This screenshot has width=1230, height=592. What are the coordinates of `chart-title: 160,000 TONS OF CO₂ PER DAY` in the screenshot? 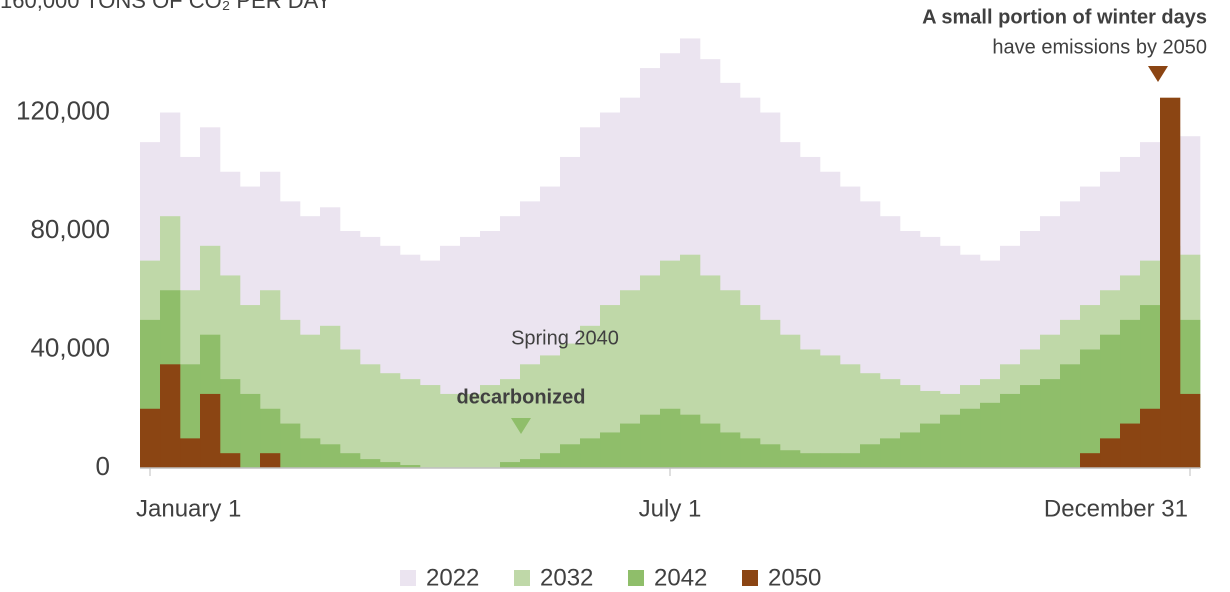 It's located at (166, 6).